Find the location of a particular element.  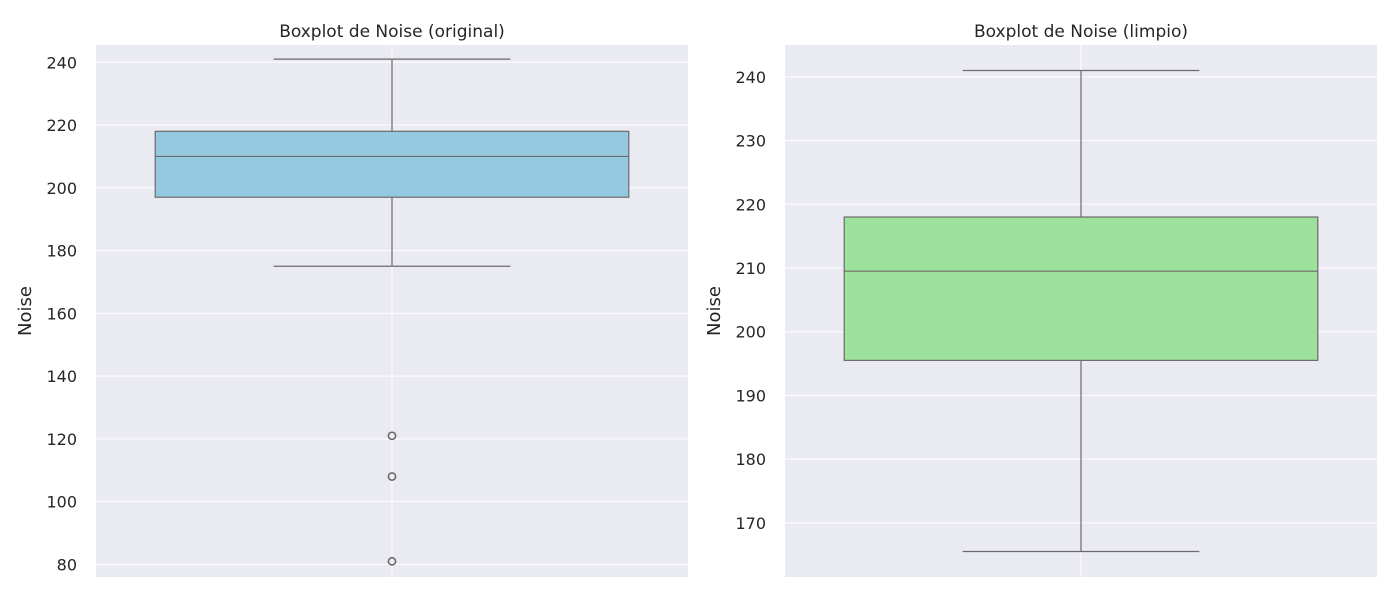

y-tick-label: 230 is located at coordinates (750, 141).